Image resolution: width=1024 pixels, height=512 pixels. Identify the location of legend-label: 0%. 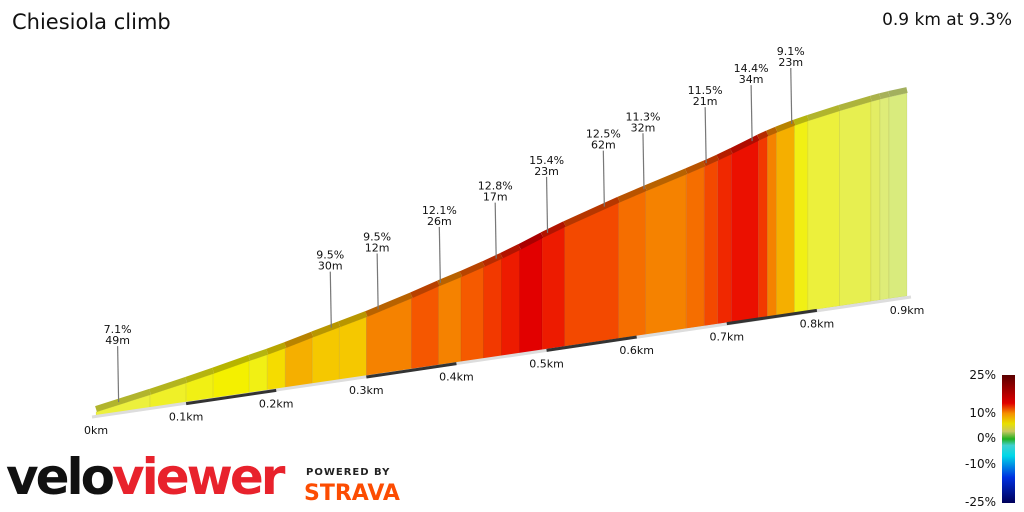
(986, 438).